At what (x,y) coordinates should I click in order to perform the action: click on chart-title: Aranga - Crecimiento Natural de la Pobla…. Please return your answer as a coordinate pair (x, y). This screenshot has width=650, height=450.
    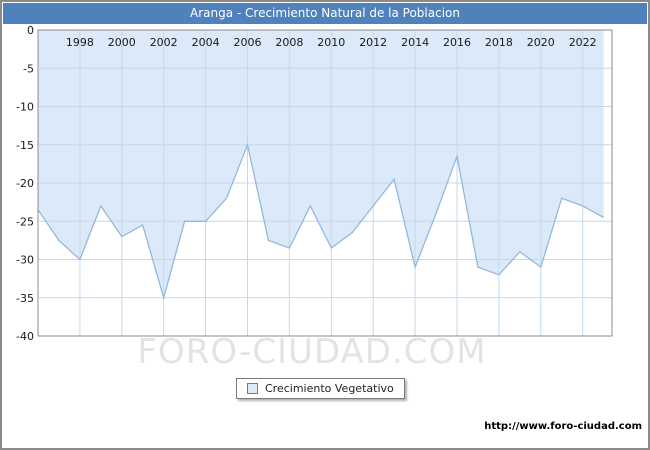
    Looking at the image, I should click on (325, 13).